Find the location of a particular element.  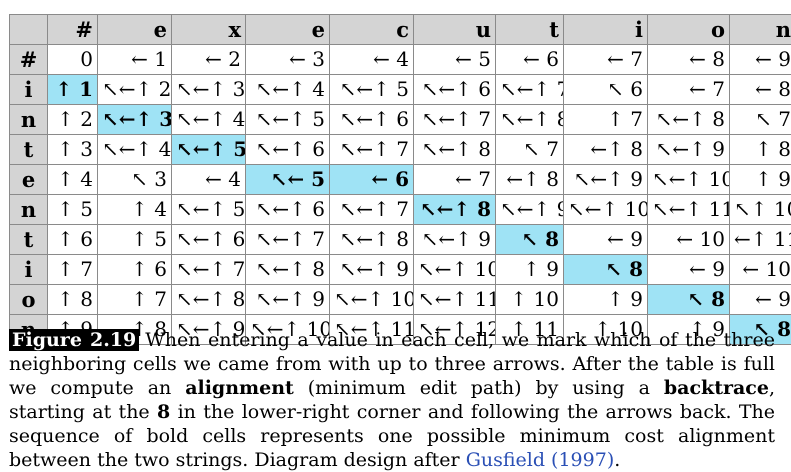

table-cell: ↖ 3 is located at coordinates (135, 180).